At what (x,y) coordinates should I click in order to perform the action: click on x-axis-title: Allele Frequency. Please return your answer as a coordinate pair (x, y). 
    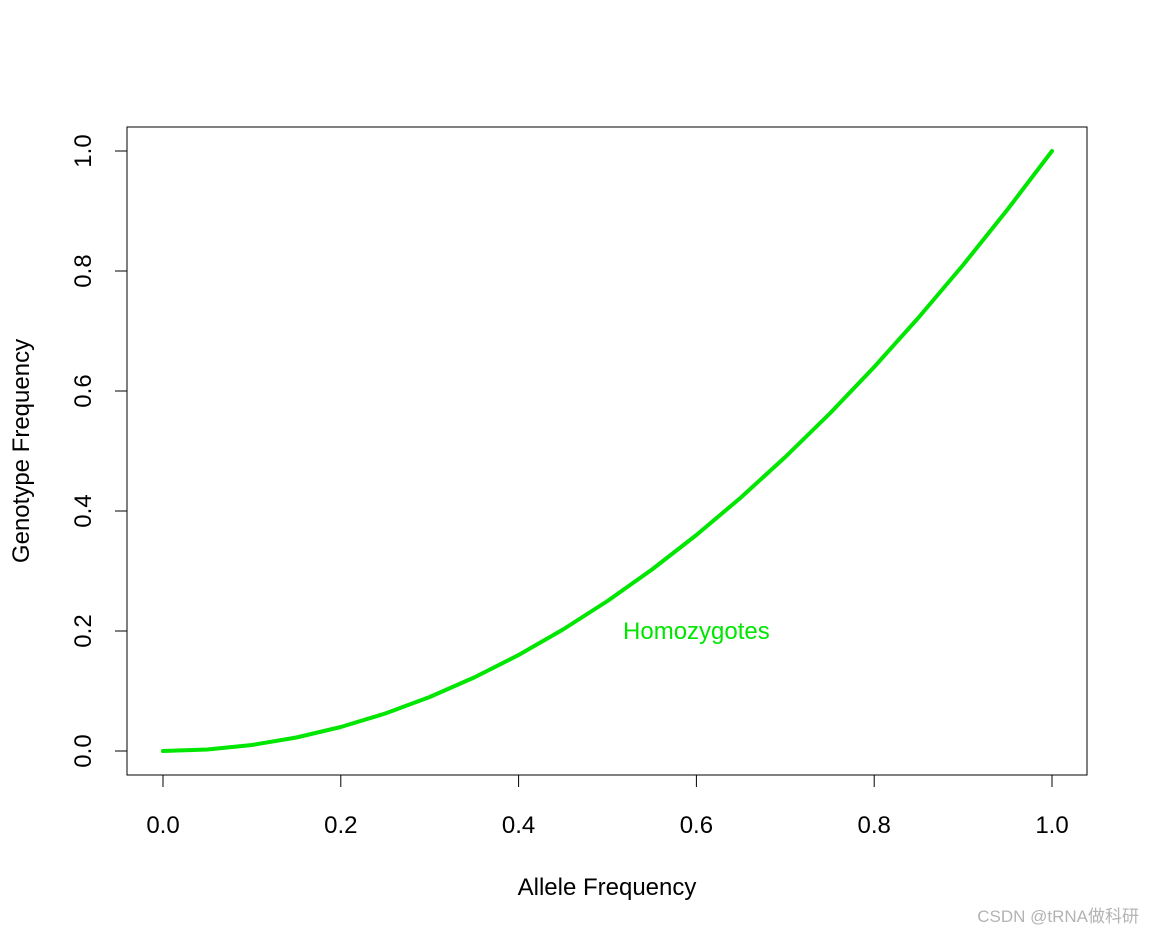
    Looking at the image, I should click on (607, 887).